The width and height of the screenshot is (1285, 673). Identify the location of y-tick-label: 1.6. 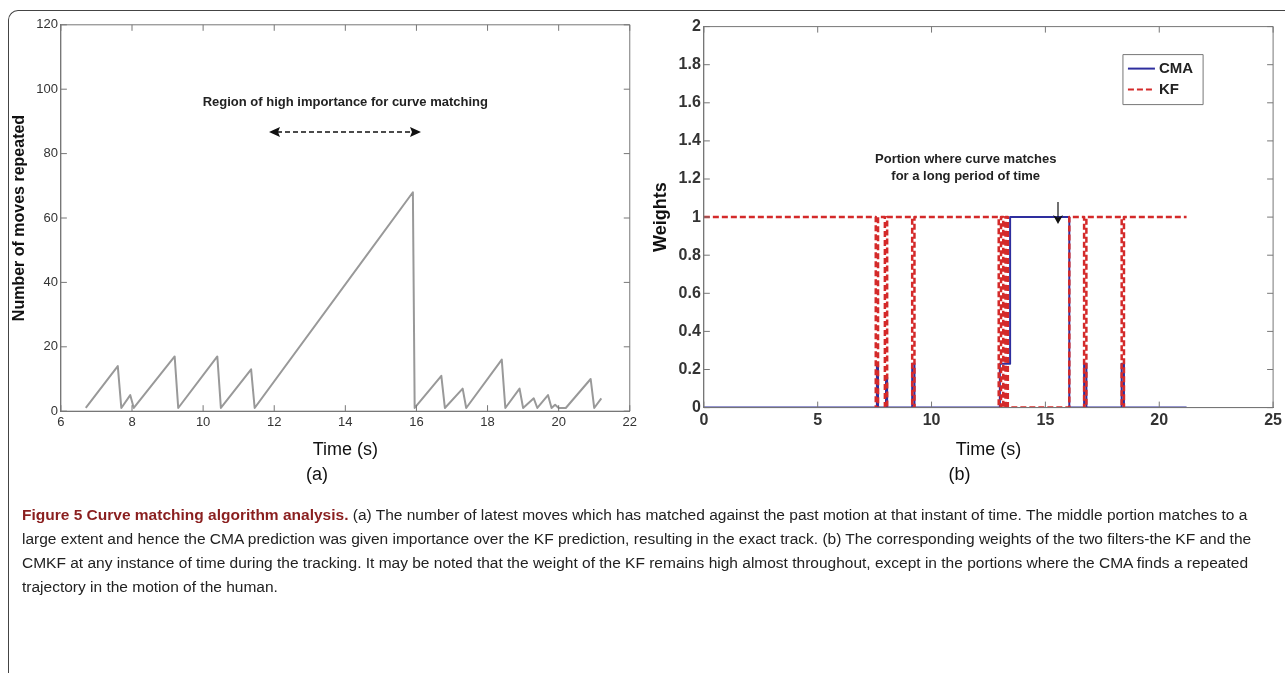
(689, 102).